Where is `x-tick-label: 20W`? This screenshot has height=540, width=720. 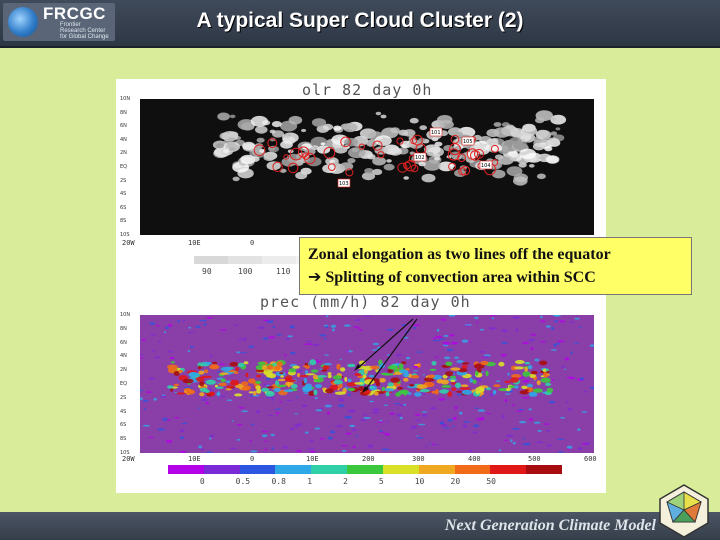 x-tick-label: 20W is located at coordinates (128, 459).